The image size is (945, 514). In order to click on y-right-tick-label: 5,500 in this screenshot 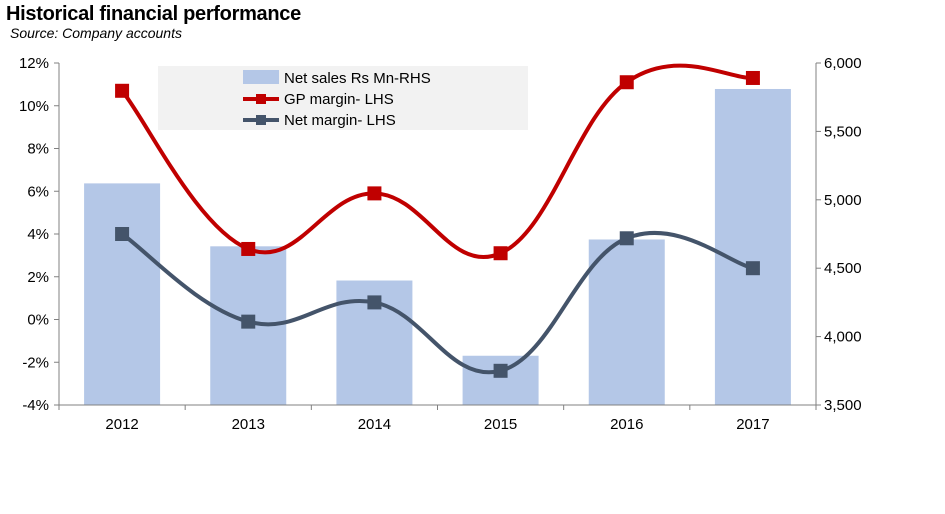, I will do `click(843, 131)`.